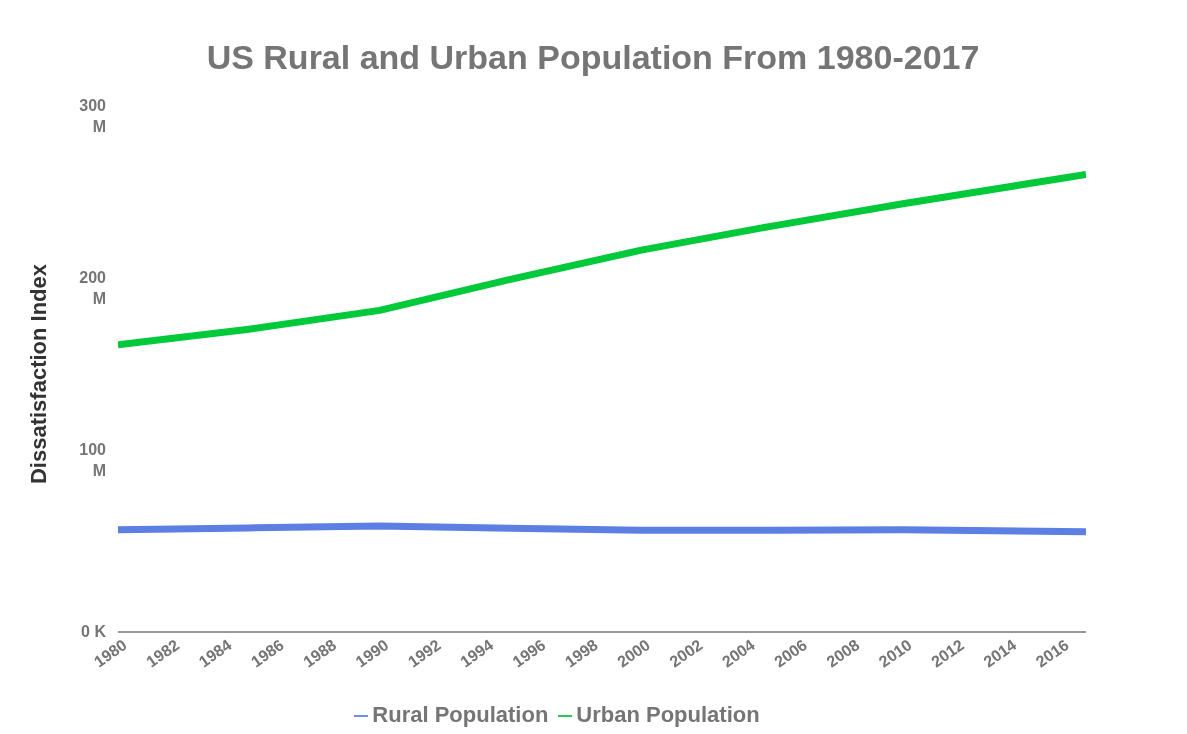 Image resolution: width=1187 pixels, height=734 pixels. Describe the element at coordinates (94, 631) in the screenshot. I see `y-tick-label: 0 K` at that location.